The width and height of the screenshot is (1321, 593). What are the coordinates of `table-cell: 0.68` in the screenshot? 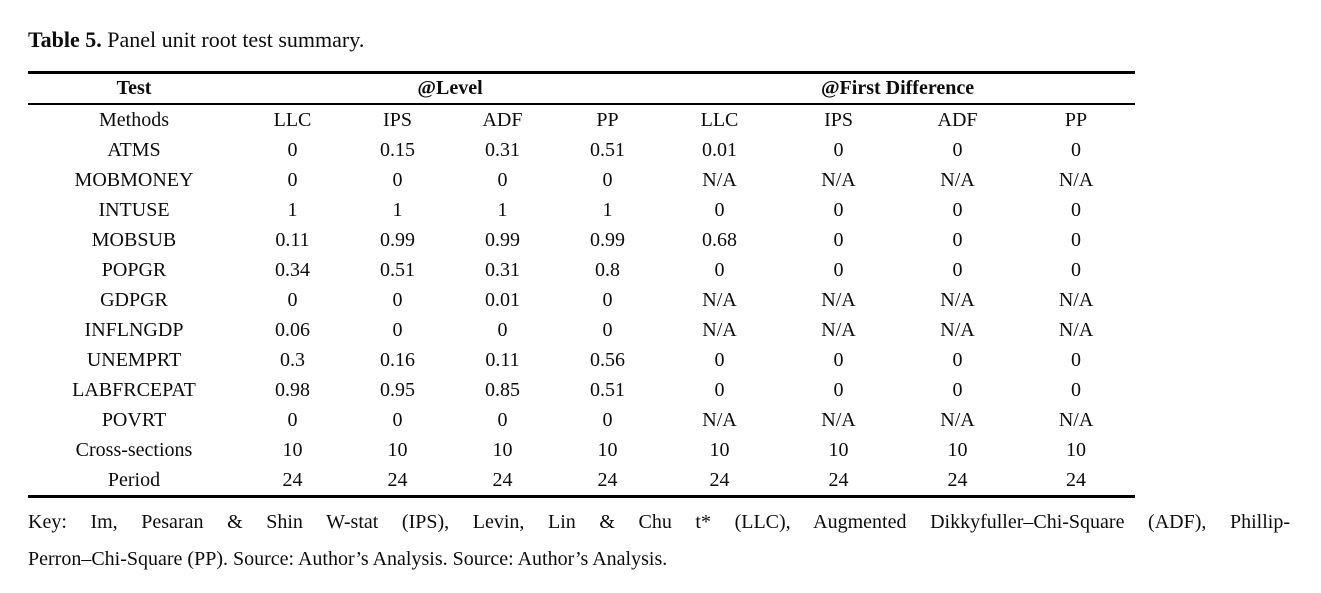 It's located at (720, 239).